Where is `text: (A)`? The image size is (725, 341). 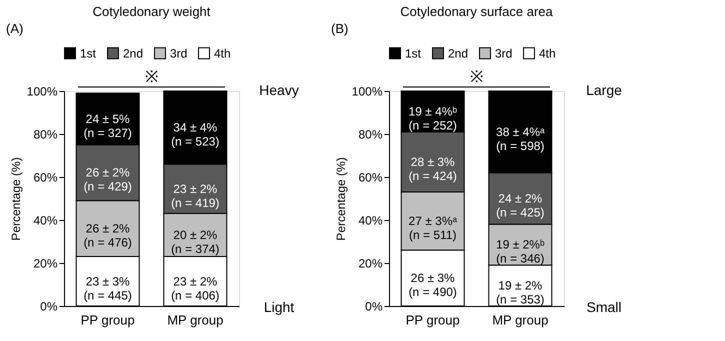
text: (A) is located at coordinates (15, 28).